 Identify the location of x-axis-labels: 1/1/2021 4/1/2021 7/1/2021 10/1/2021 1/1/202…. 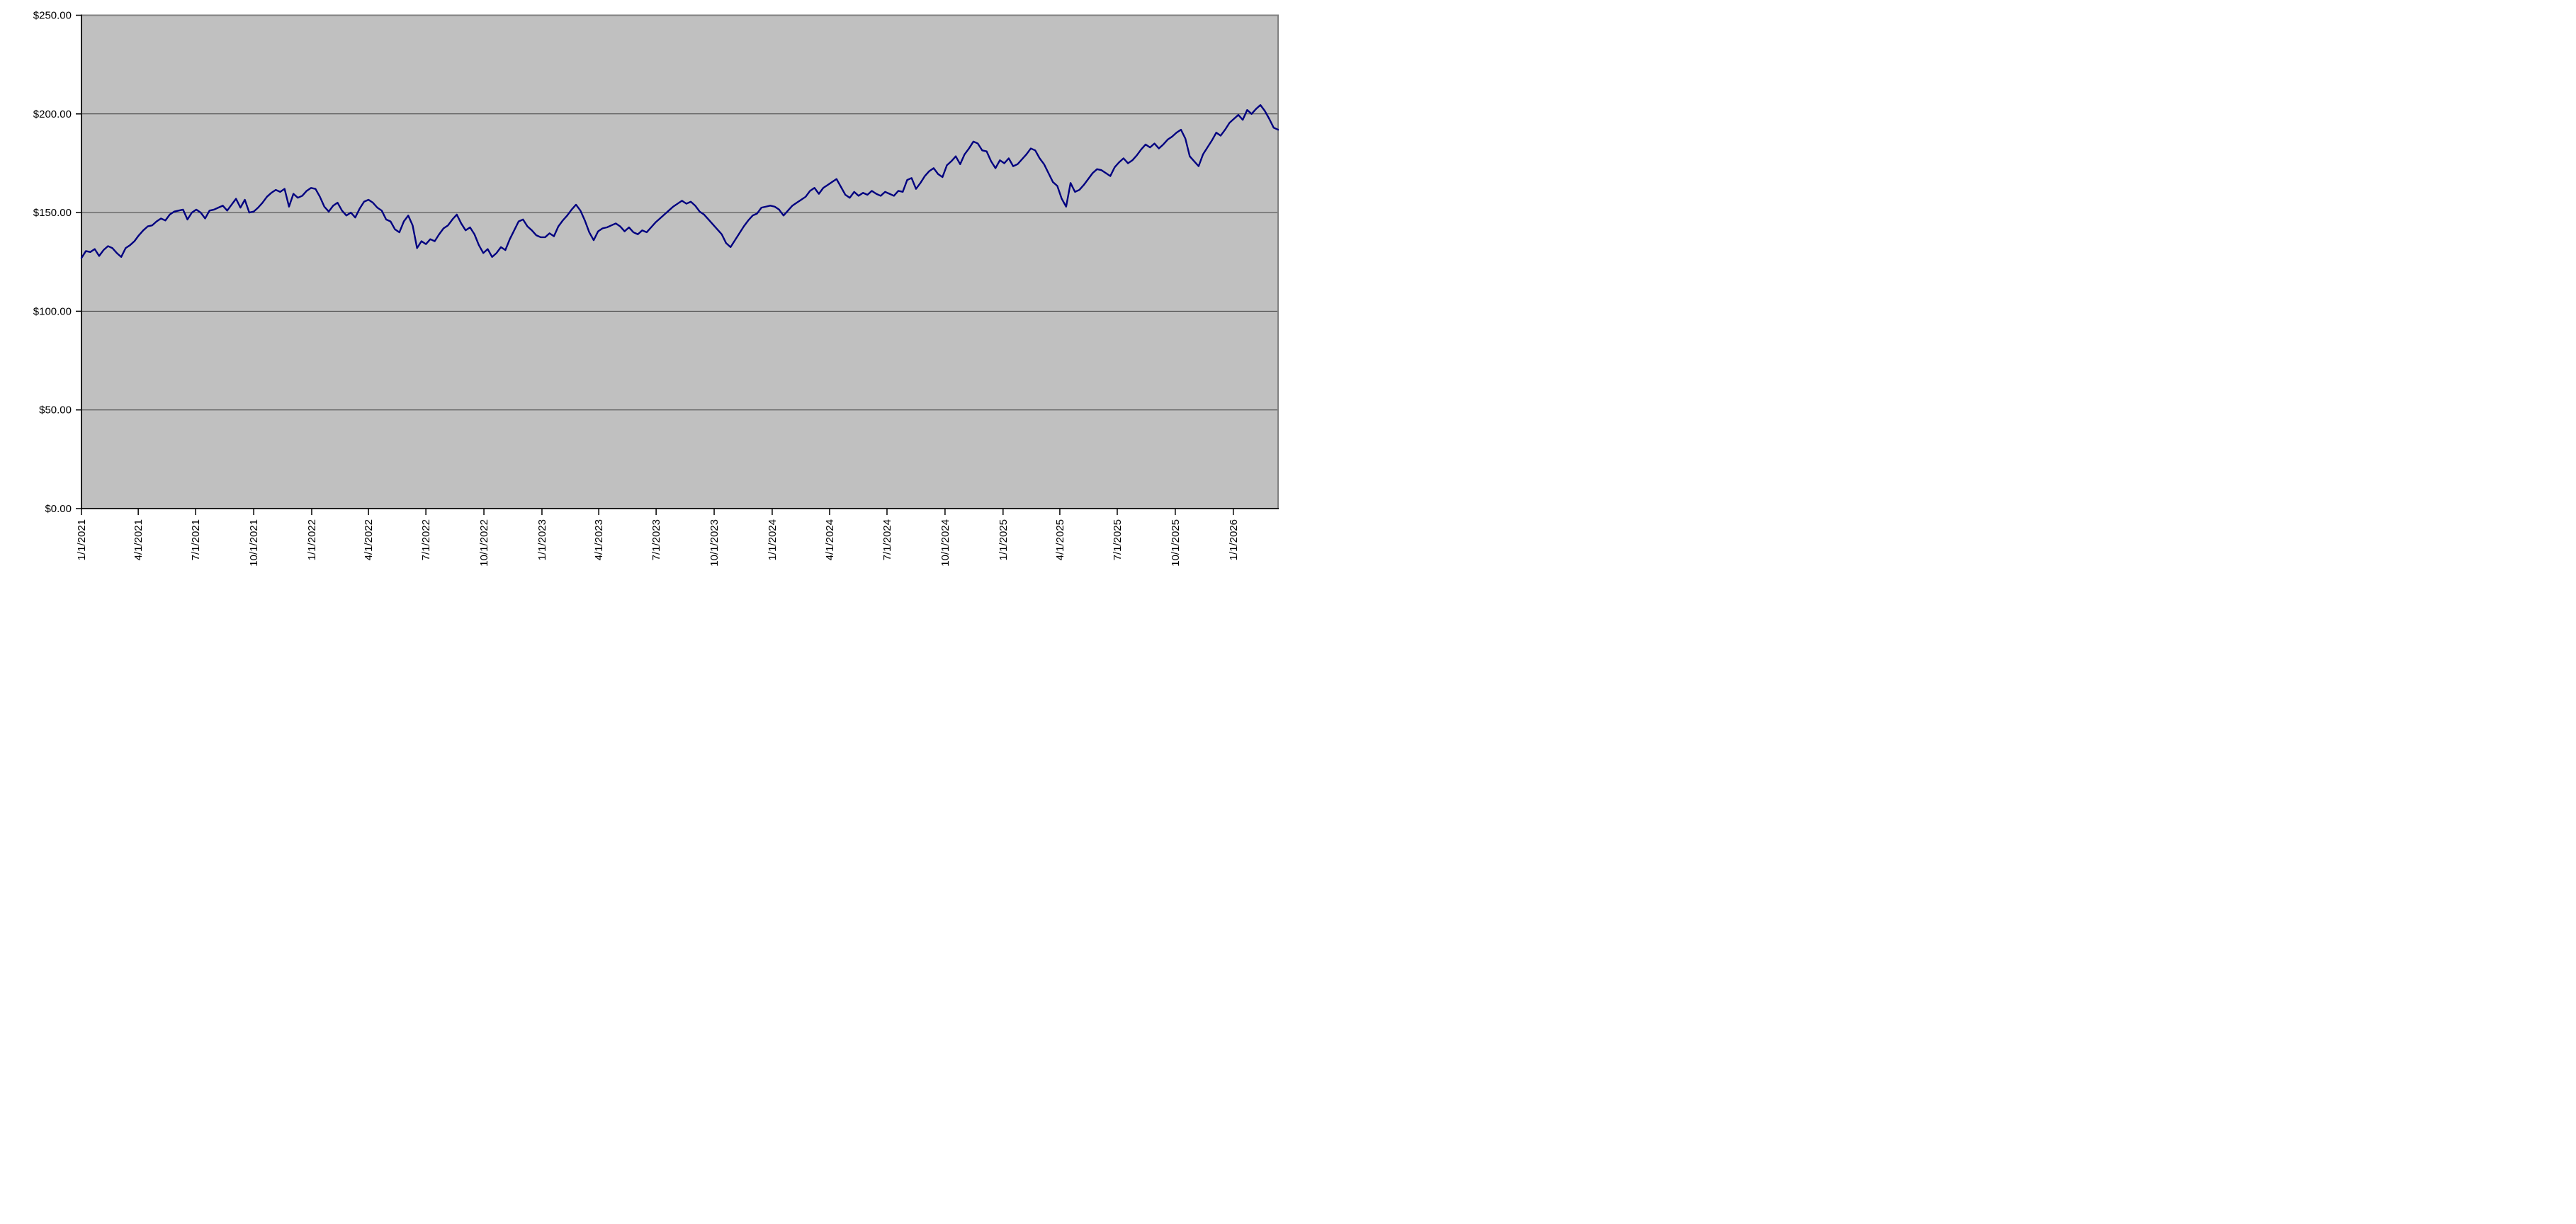
(658, 543).